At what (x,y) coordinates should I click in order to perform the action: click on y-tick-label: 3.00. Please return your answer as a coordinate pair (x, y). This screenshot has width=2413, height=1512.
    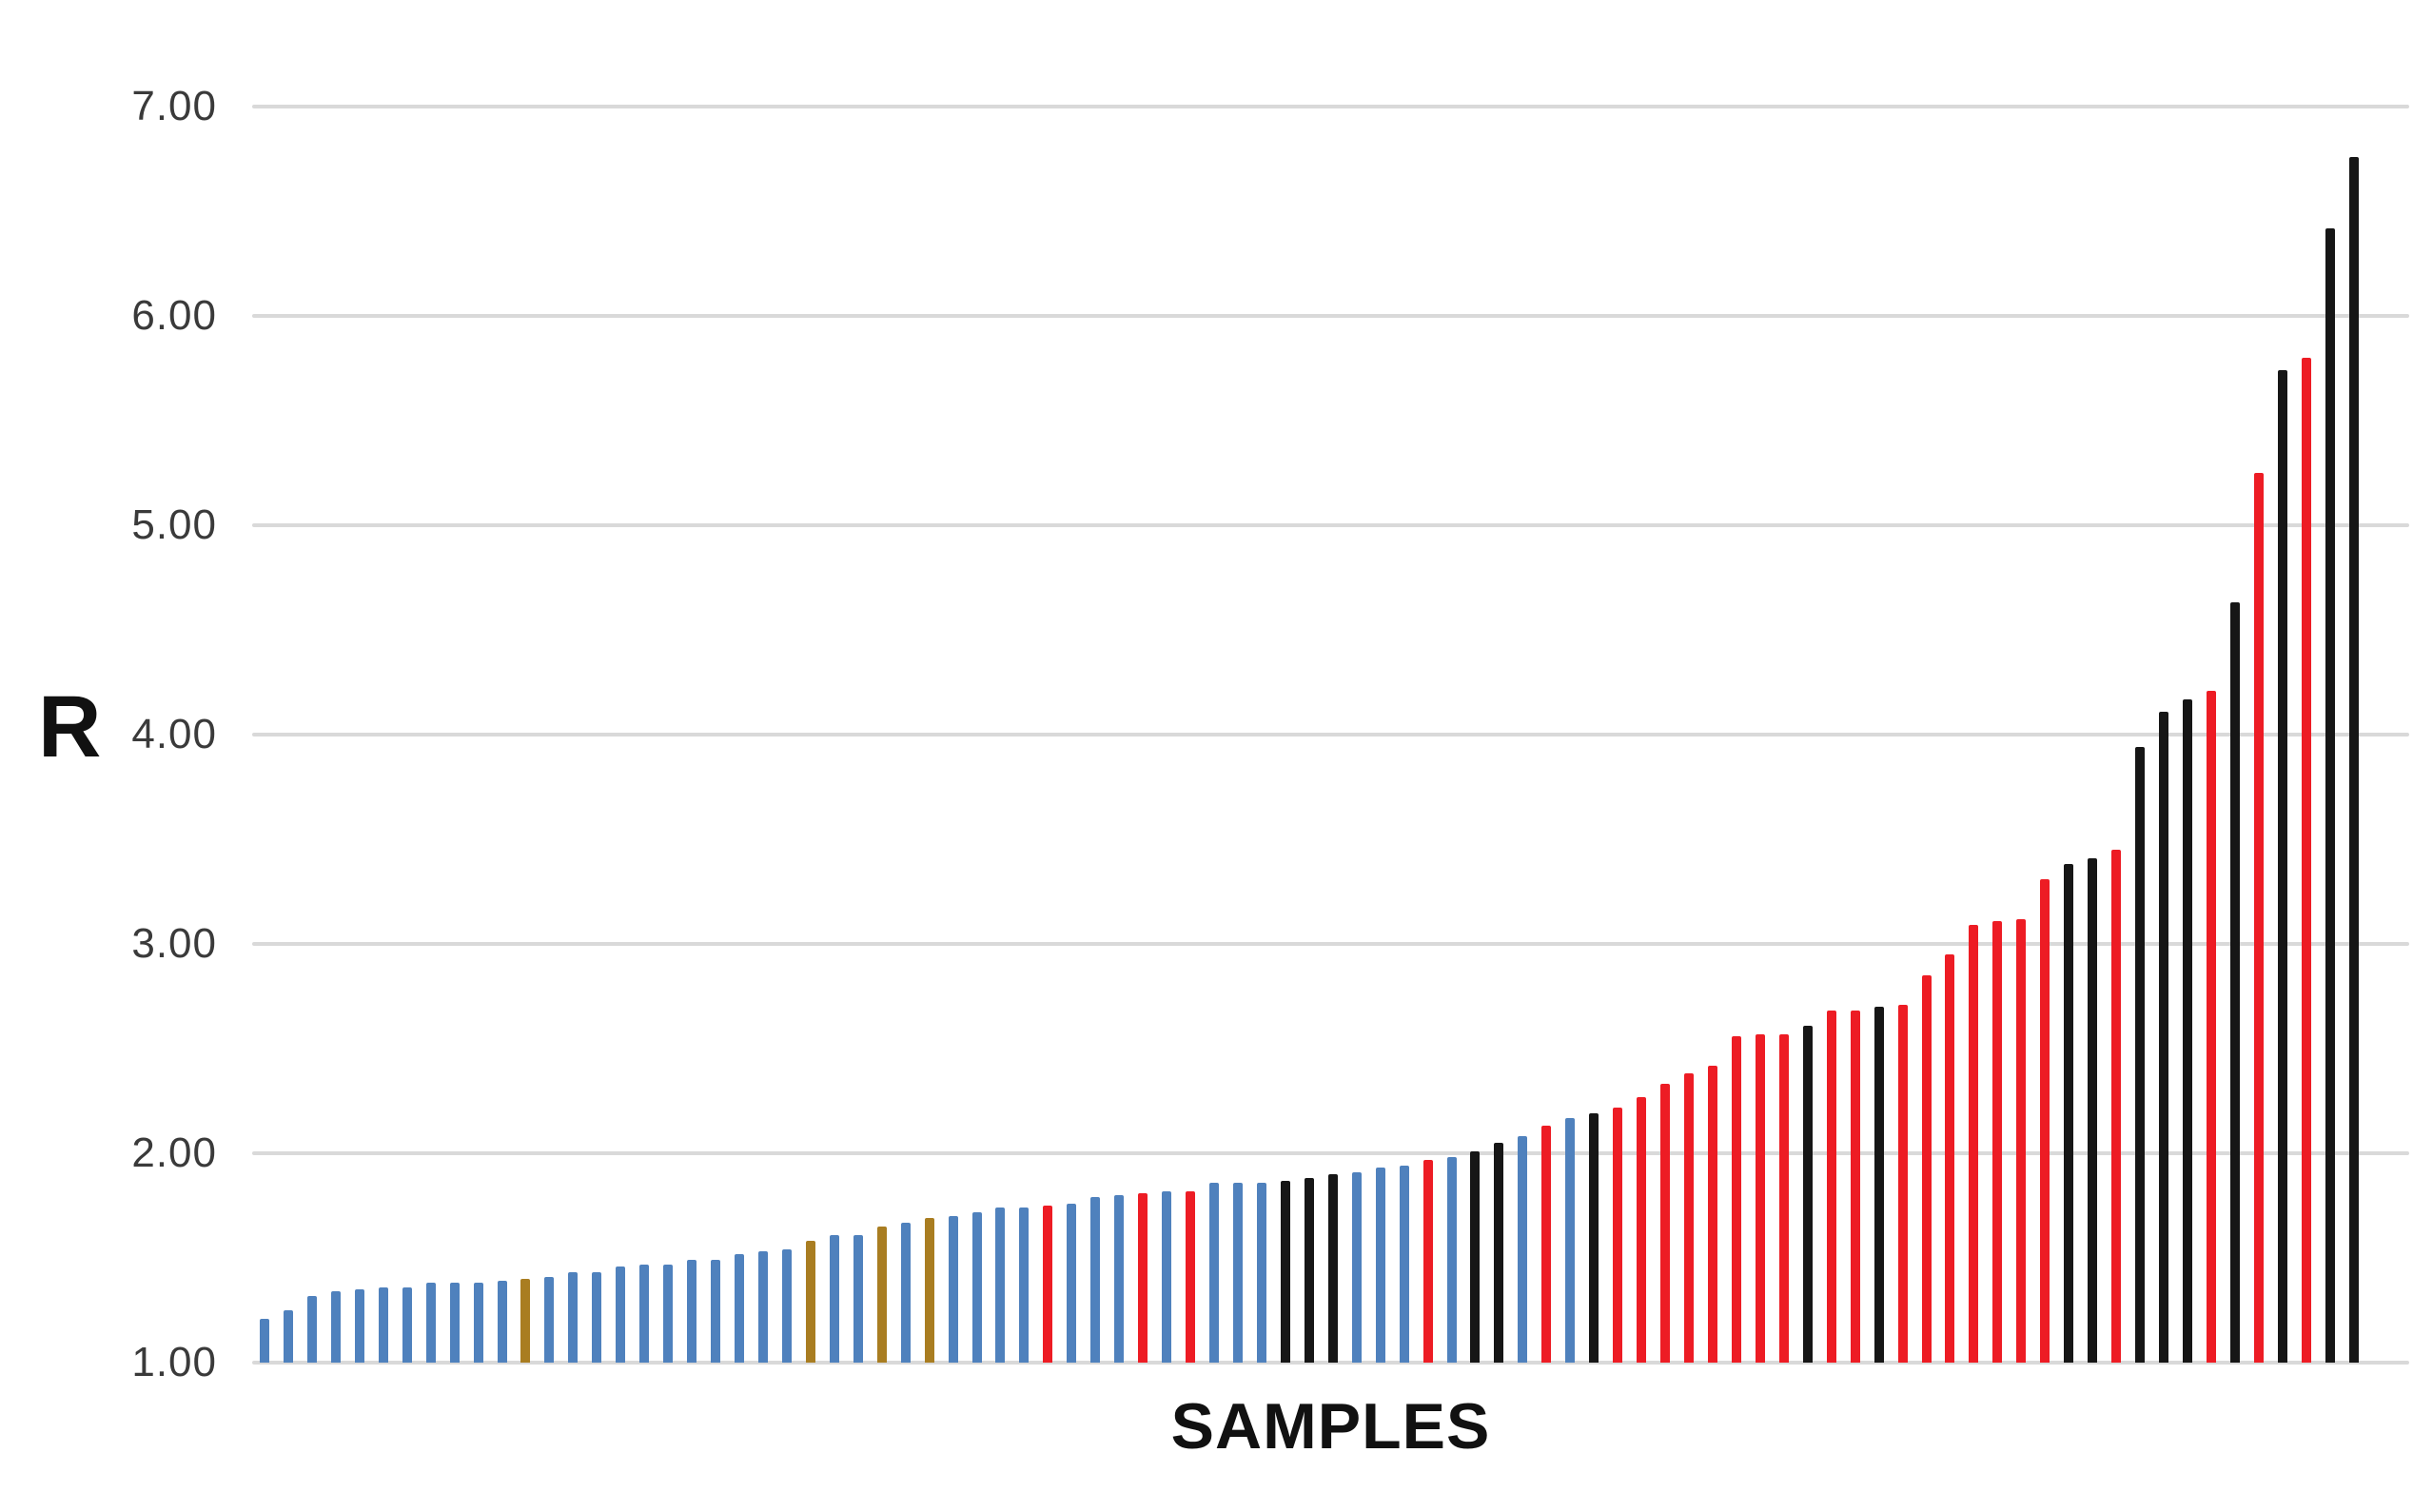
    Looking at the image, I should click on (174, 943).